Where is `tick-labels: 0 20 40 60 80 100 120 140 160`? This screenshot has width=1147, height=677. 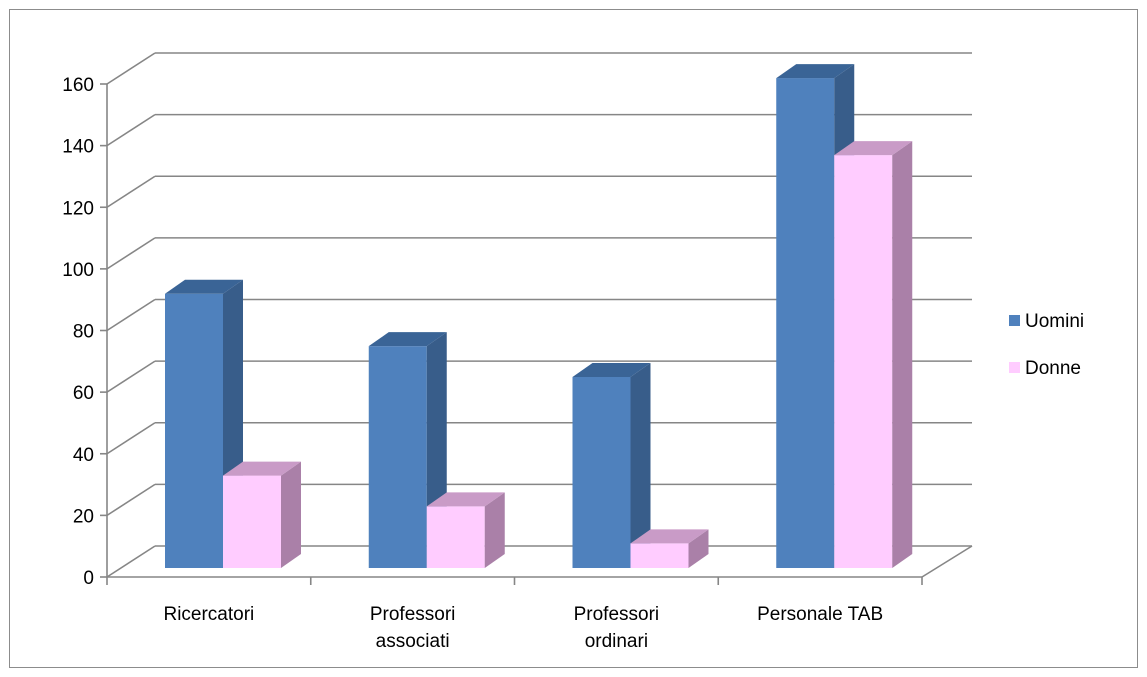
tick-labels: 0 20 40 60 80 100 120 140 160 is located at coordinates (78, 332).